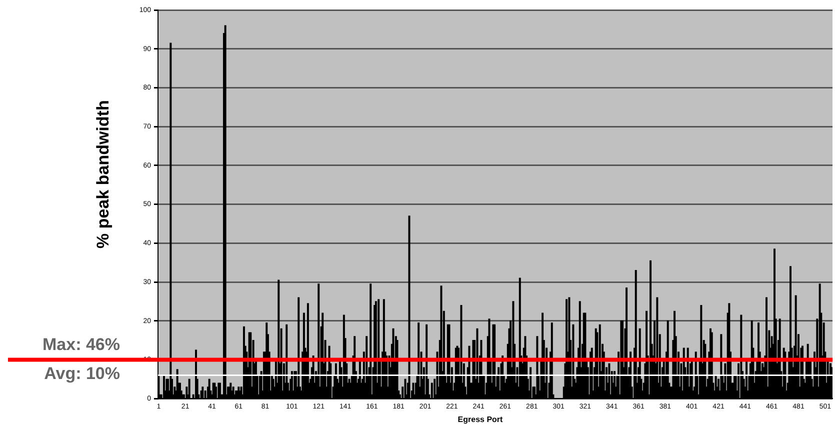 This screenshot has height=425, width=835. I want to click on y-axis-title: % peak bandwidth, so click(103, 174).